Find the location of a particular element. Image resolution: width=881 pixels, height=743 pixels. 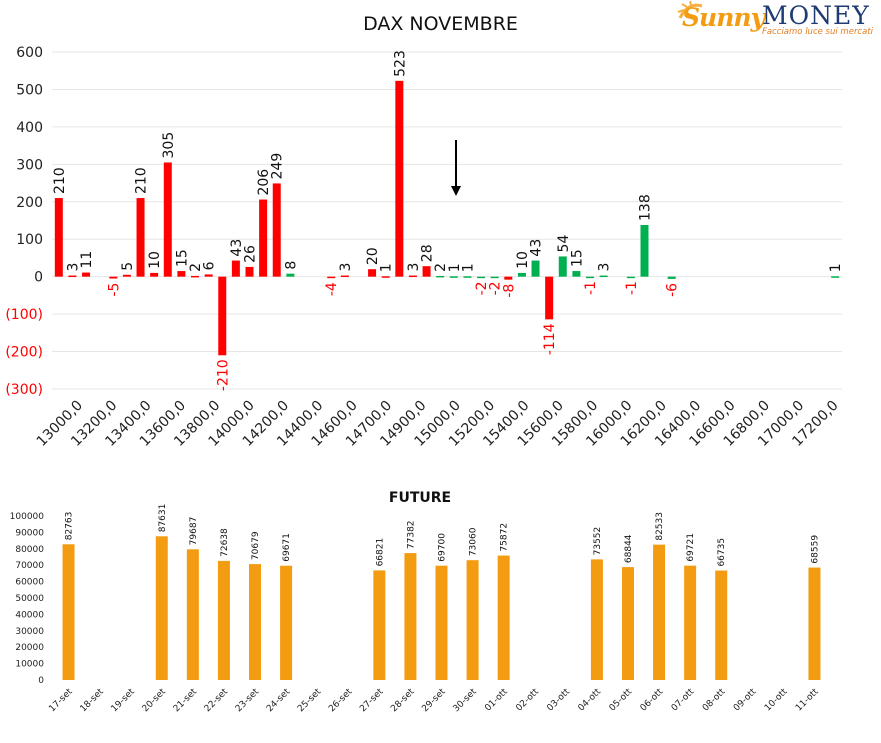

x-tick-label: 20-set is located at coordinates (155, 701).